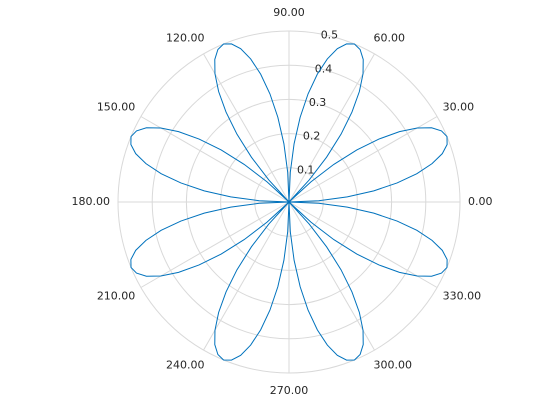  What do you see at coordinates (289, 12) in the screenshot?
I see `theta-tick-label: 90.00` at bounding box center [289, 12].